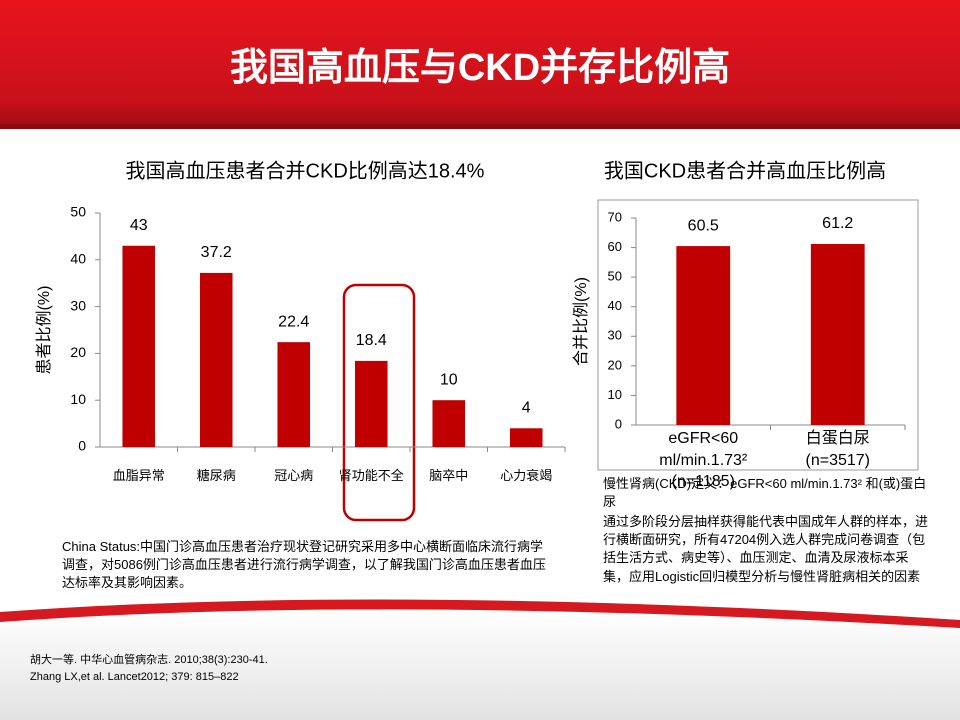 The height and width of the screenshot is (720, 960). I want to click on x-tick-label: 冠心病, so click(294, 475).